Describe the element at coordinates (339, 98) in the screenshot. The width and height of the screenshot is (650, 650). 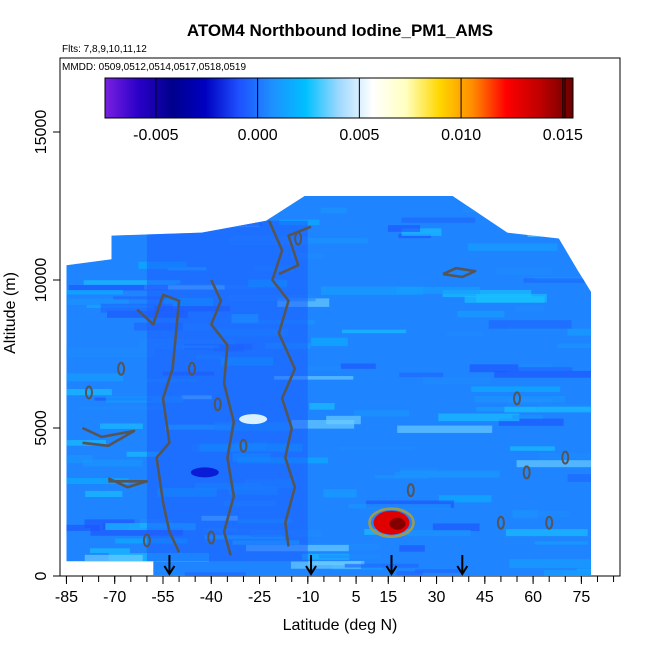
I see `colorbar-gradient` at that location.